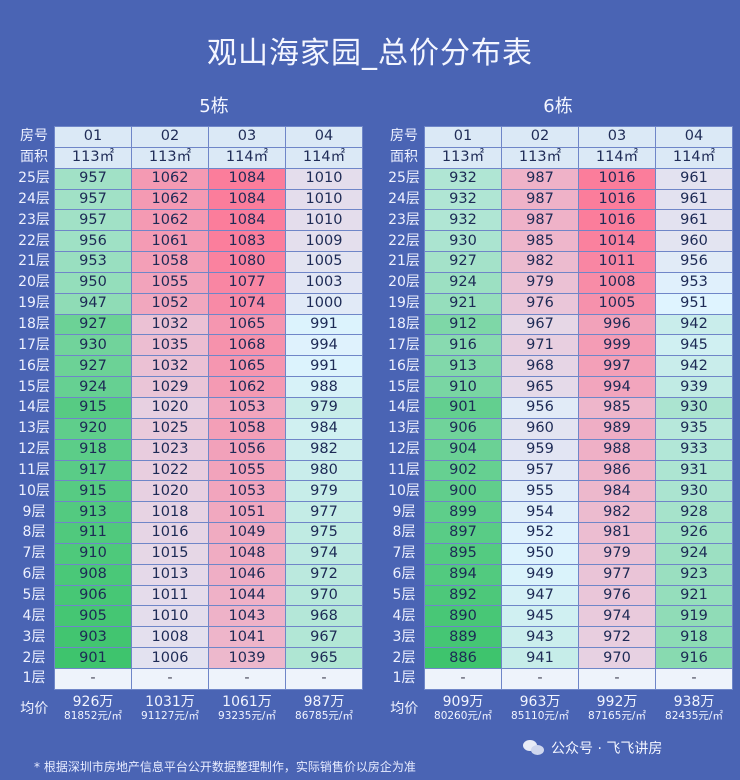 This screenshot has height=780, width=740. I want to click on table-row: 15层 924 1029 1062 988, so click(188, 387).